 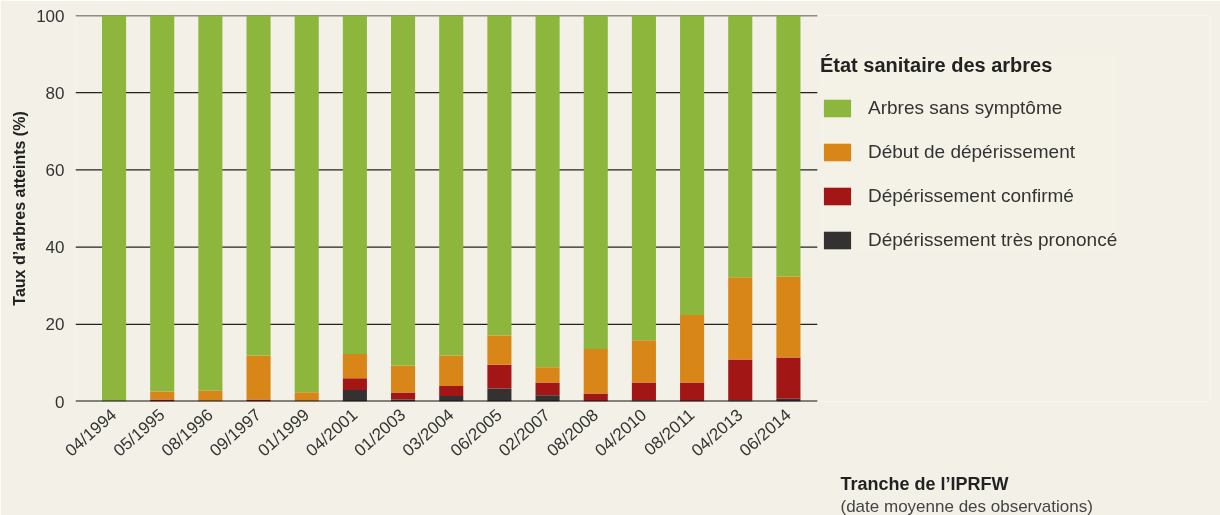 What do you see at coordinates (55, 93) in the screenshot?
I see `y-tick-label: 80` at bounding box center [55, 93].